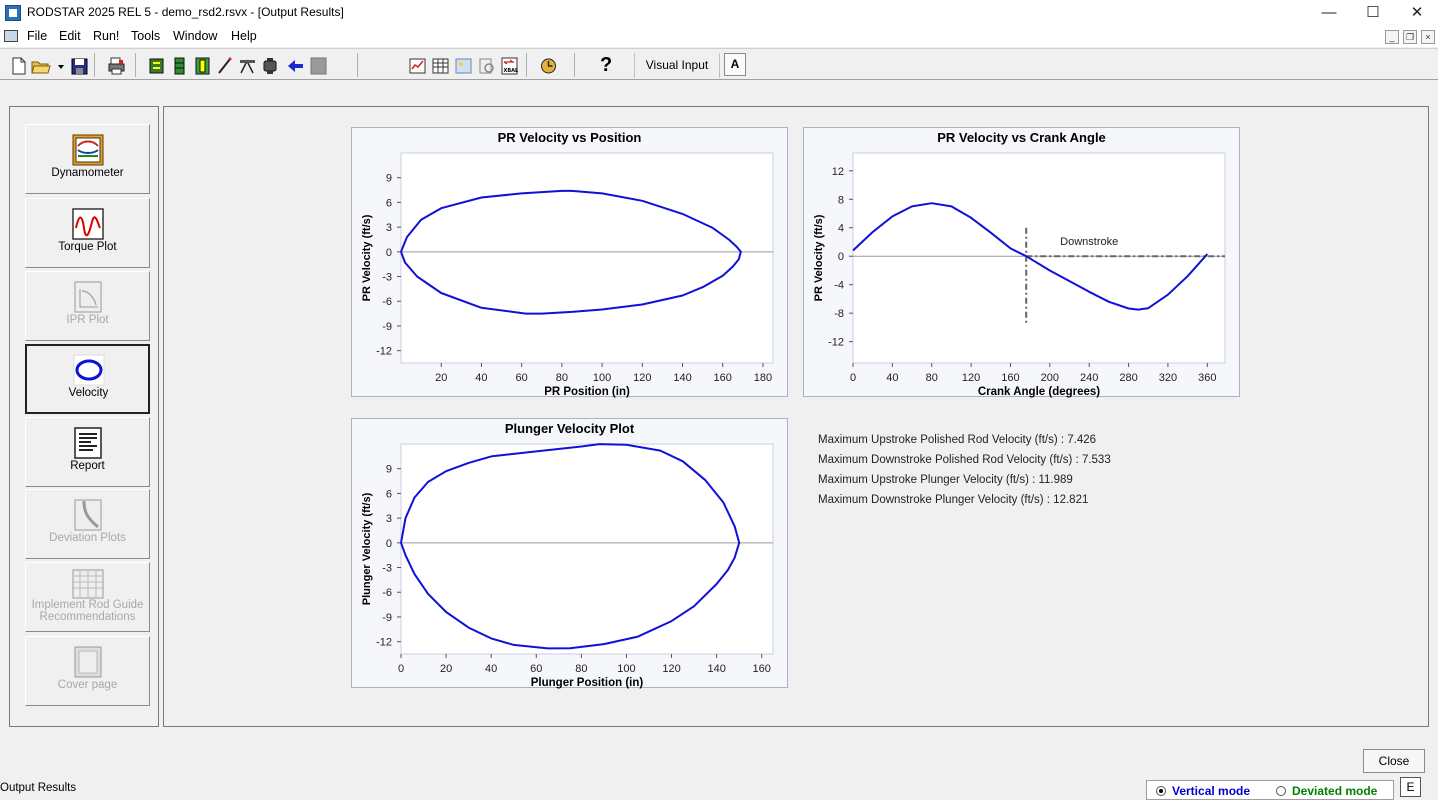  I want to click on xbal-icon: XBAL, so click(509, 66).